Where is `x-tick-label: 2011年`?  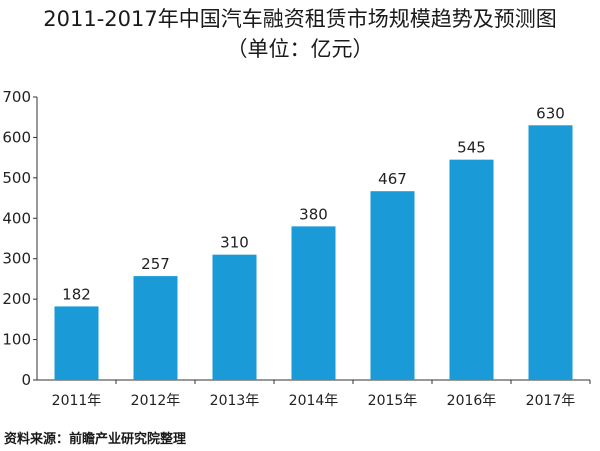 x-tick-label: 2011年 is located at coordinates (77, 401).